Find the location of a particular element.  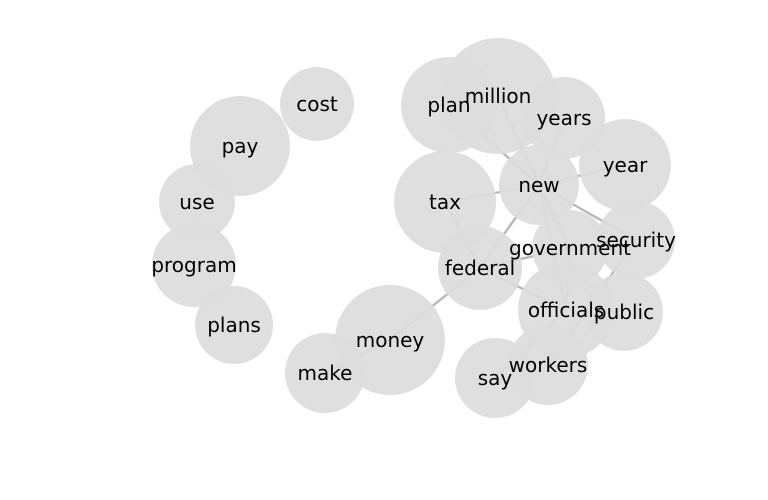

node-label-use: use is located at coordinates (196, 202).